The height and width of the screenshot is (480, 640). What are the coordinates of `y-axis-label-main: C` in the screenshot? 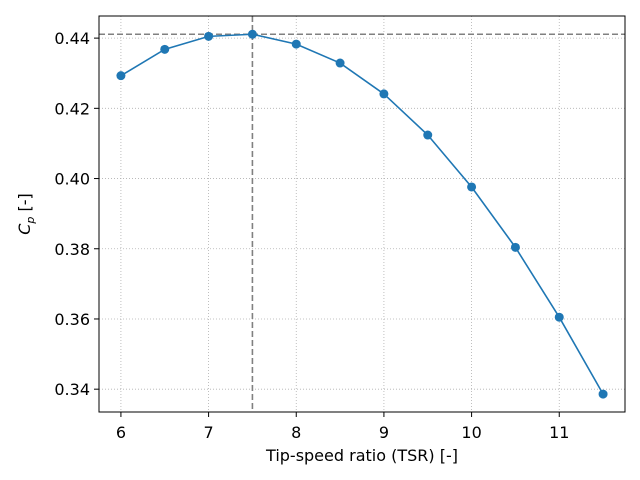 It's located at (24, 229).